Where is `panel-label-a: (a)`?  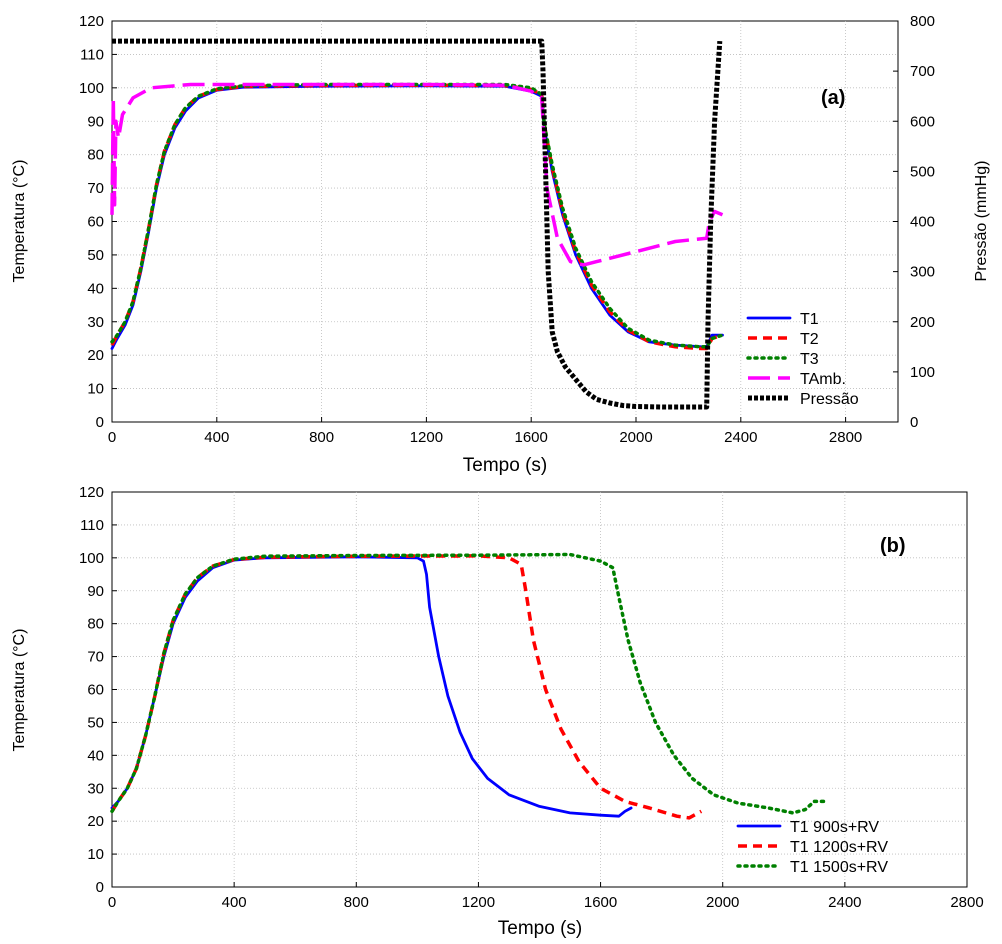 panel-label-a: (a) is located at coordinates (833, 98).